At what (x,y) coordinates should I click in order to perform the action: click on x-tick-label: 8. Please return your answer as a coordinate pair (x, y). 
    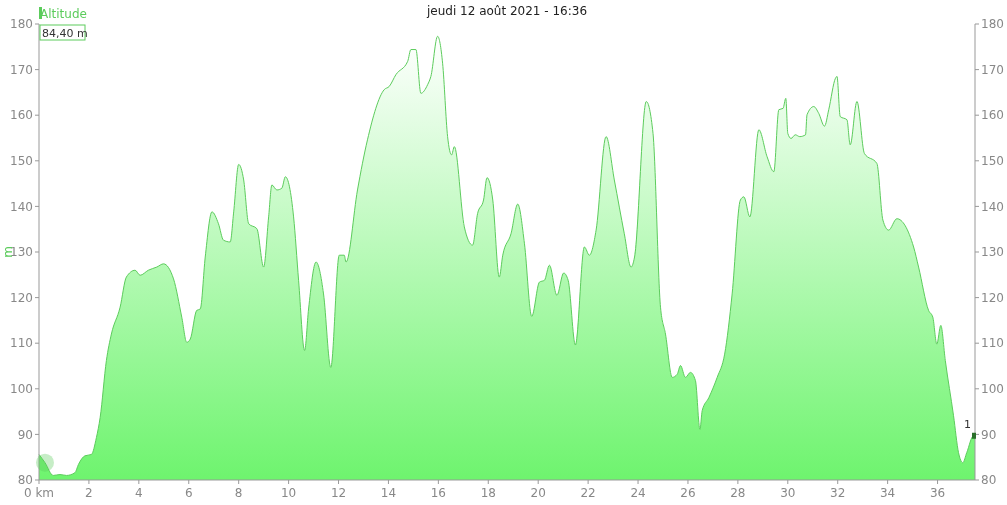
    Looking at the image, I should click on (238, 493).